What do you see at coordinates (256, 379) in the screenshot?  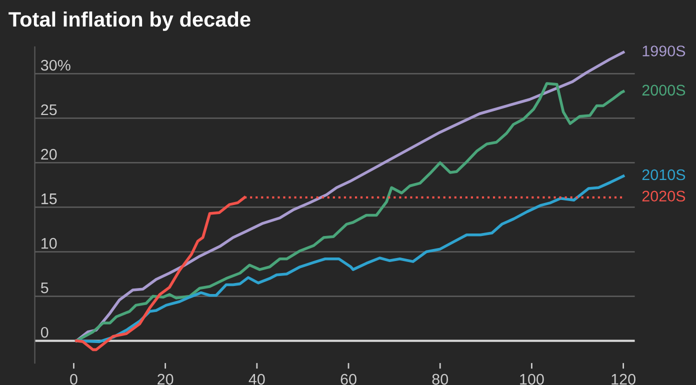 I see `x-tick-label: 40` at bounding box center [256, 379].